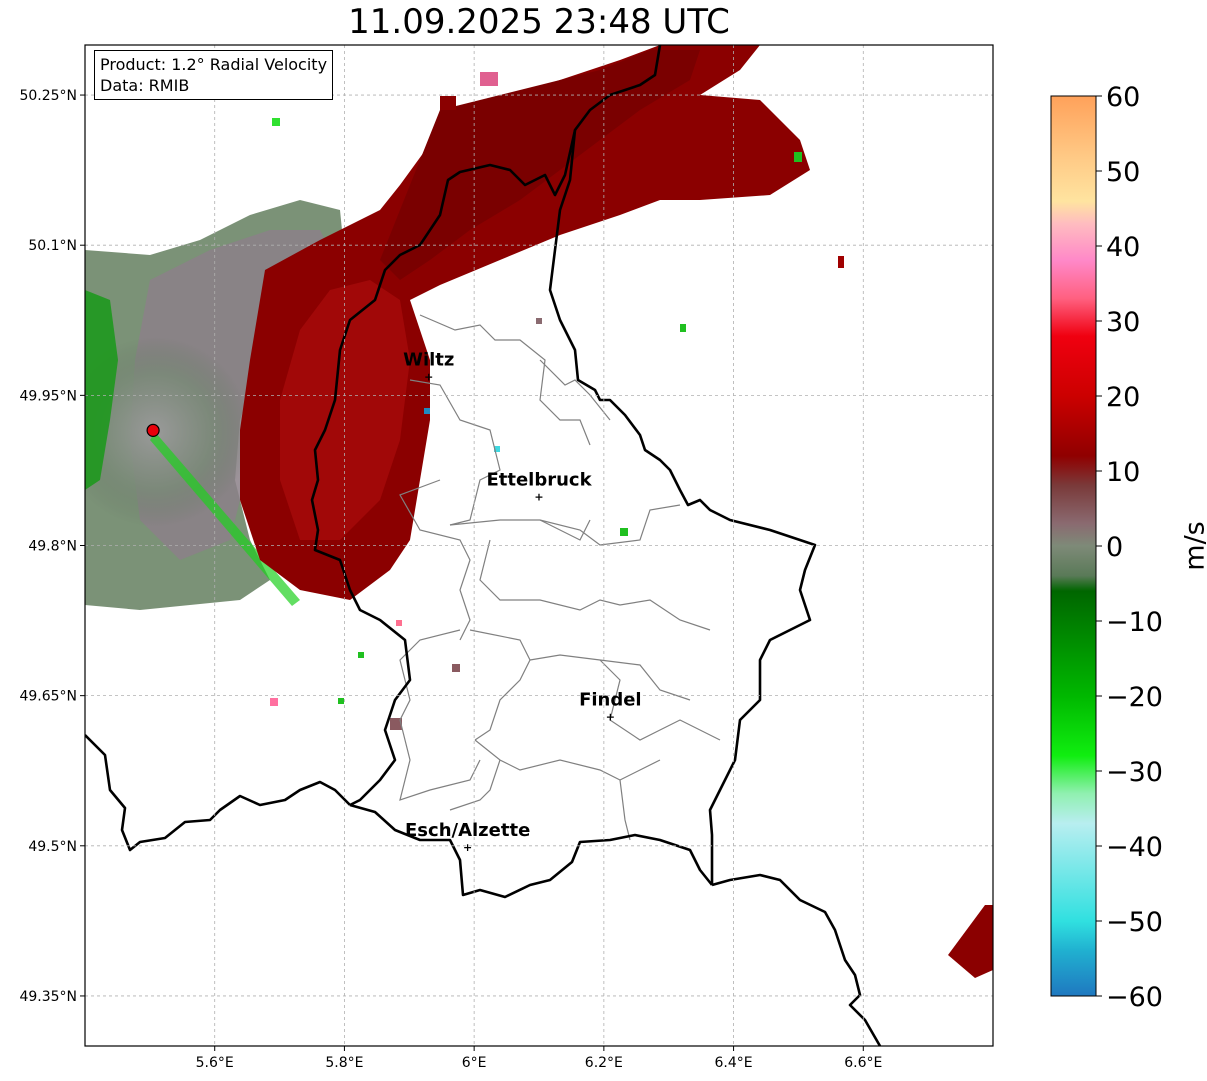 Image resolution: width=1207 pixels, height=1081 pixels. I want to click on data-source-label: Data: RMIB, so click(145, 85).